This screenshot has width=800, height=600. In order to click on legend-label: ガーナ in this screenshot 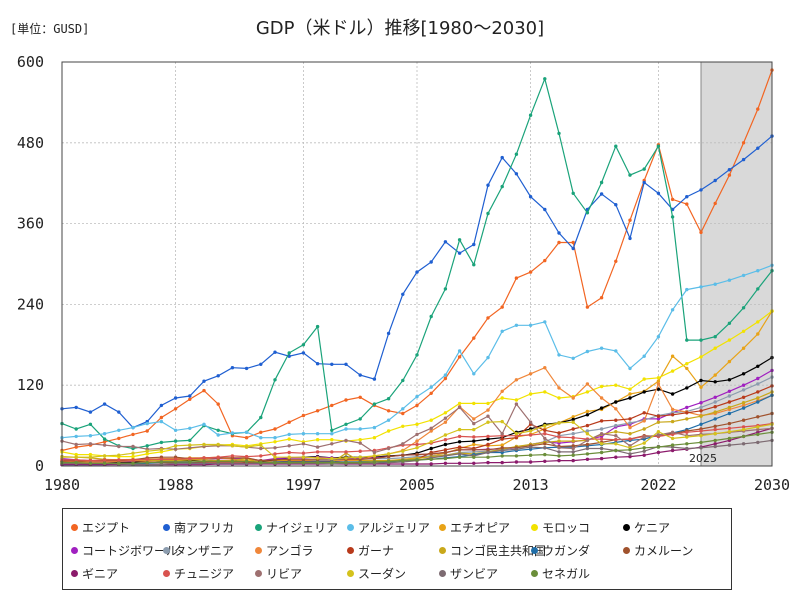, I will do `click(376, 551)`.